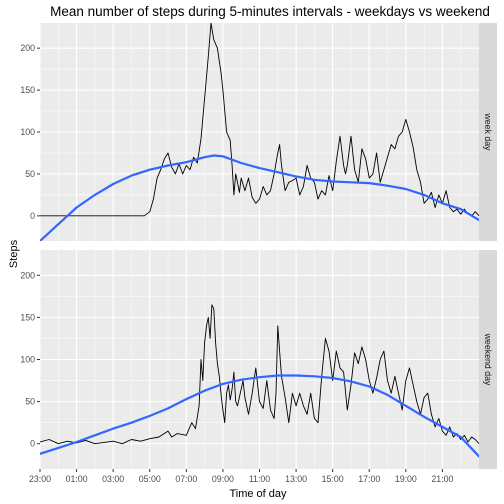  I want to click on x-tick-label: 05:00, so click(150, 479).